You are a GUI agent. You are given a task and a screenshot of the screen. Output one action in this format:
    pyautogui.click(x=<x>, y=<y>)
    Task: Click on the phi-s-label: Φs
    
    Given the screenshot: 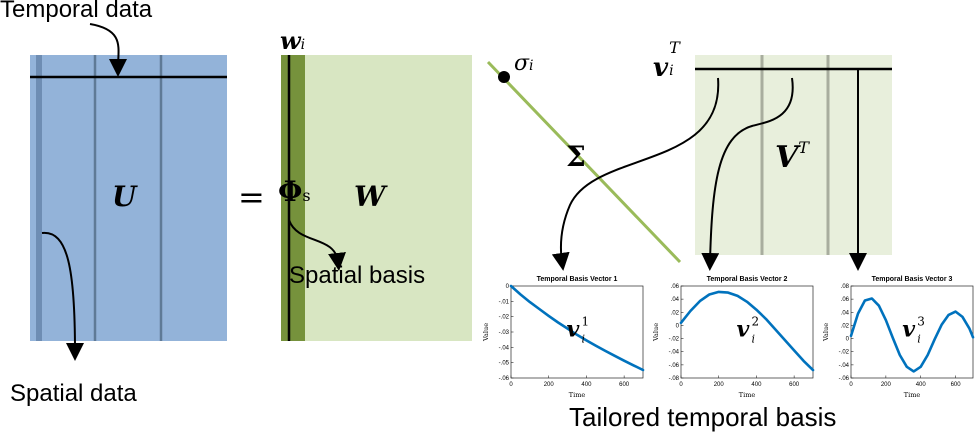 What is the action you would take?
    pyautogui.click(x=294, y=191)
    